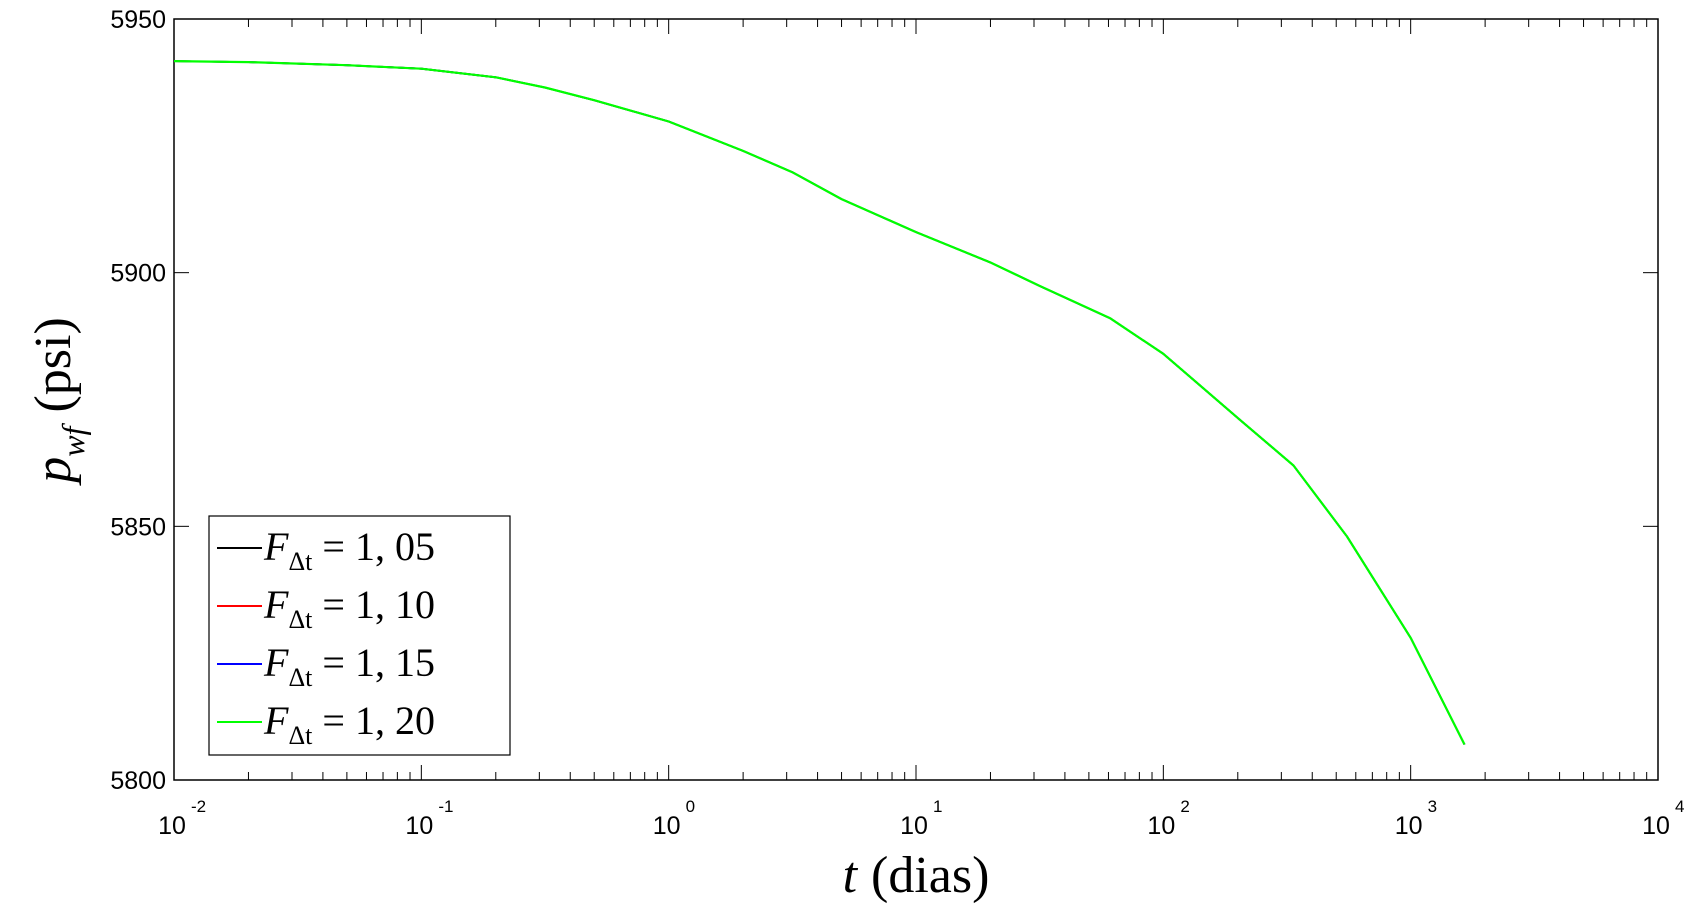  I want to click on legend-box, so click(359, 635).